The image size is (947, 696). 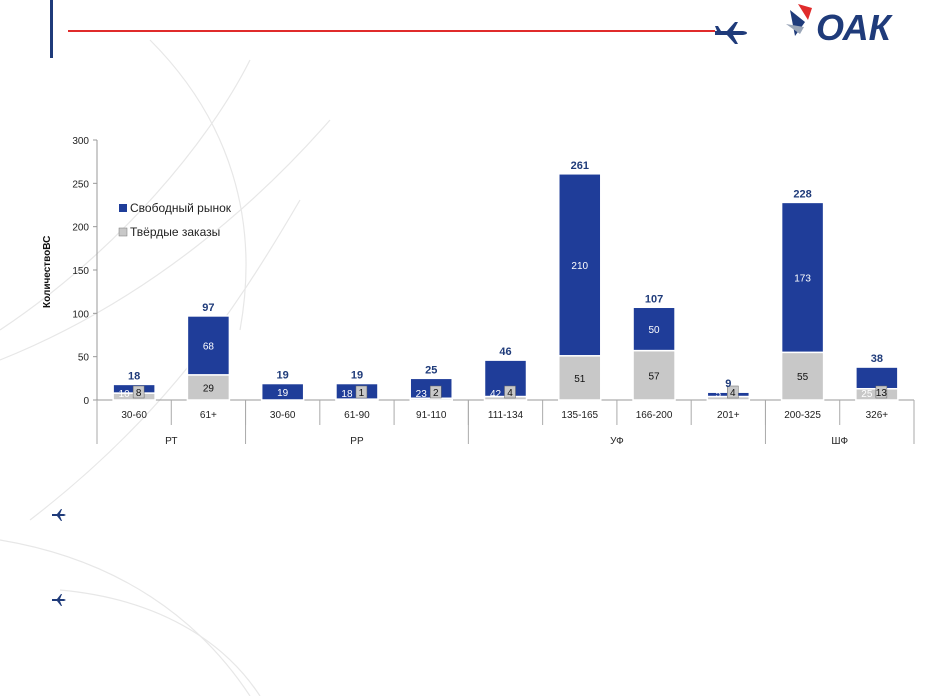 I want to click on oak-logo-text: ОАК, so click(x=855, y=27).